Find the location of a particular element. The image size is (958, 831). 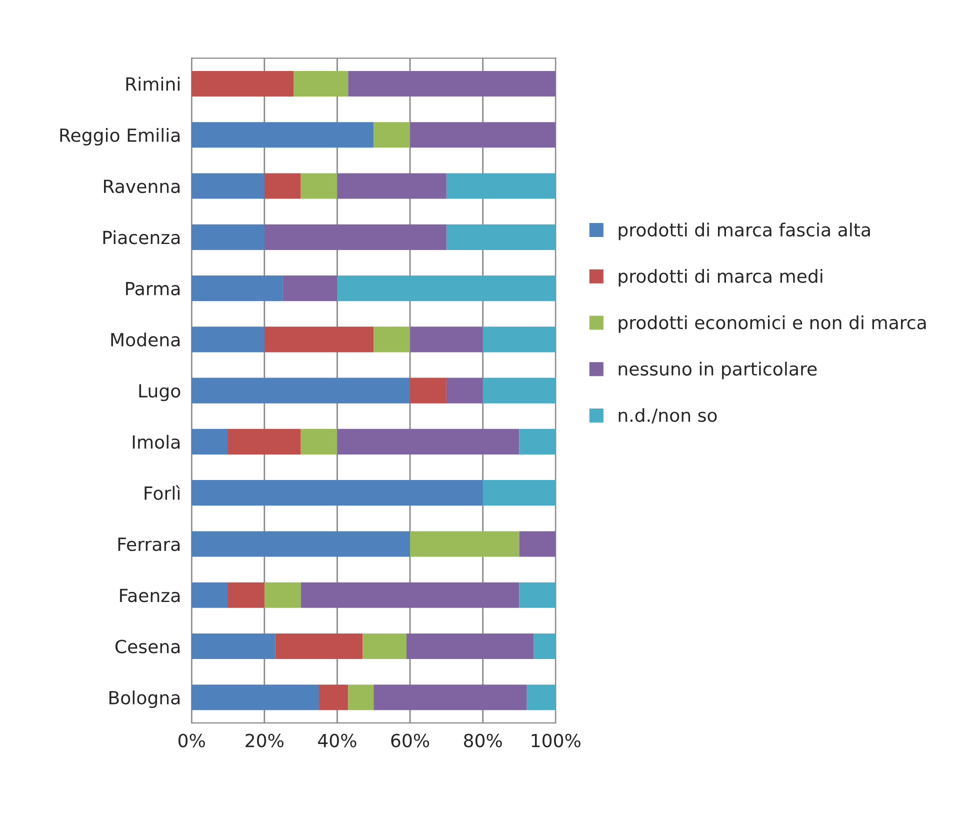

y-tick-label: Ferrara is located at coordinates (149, 545).